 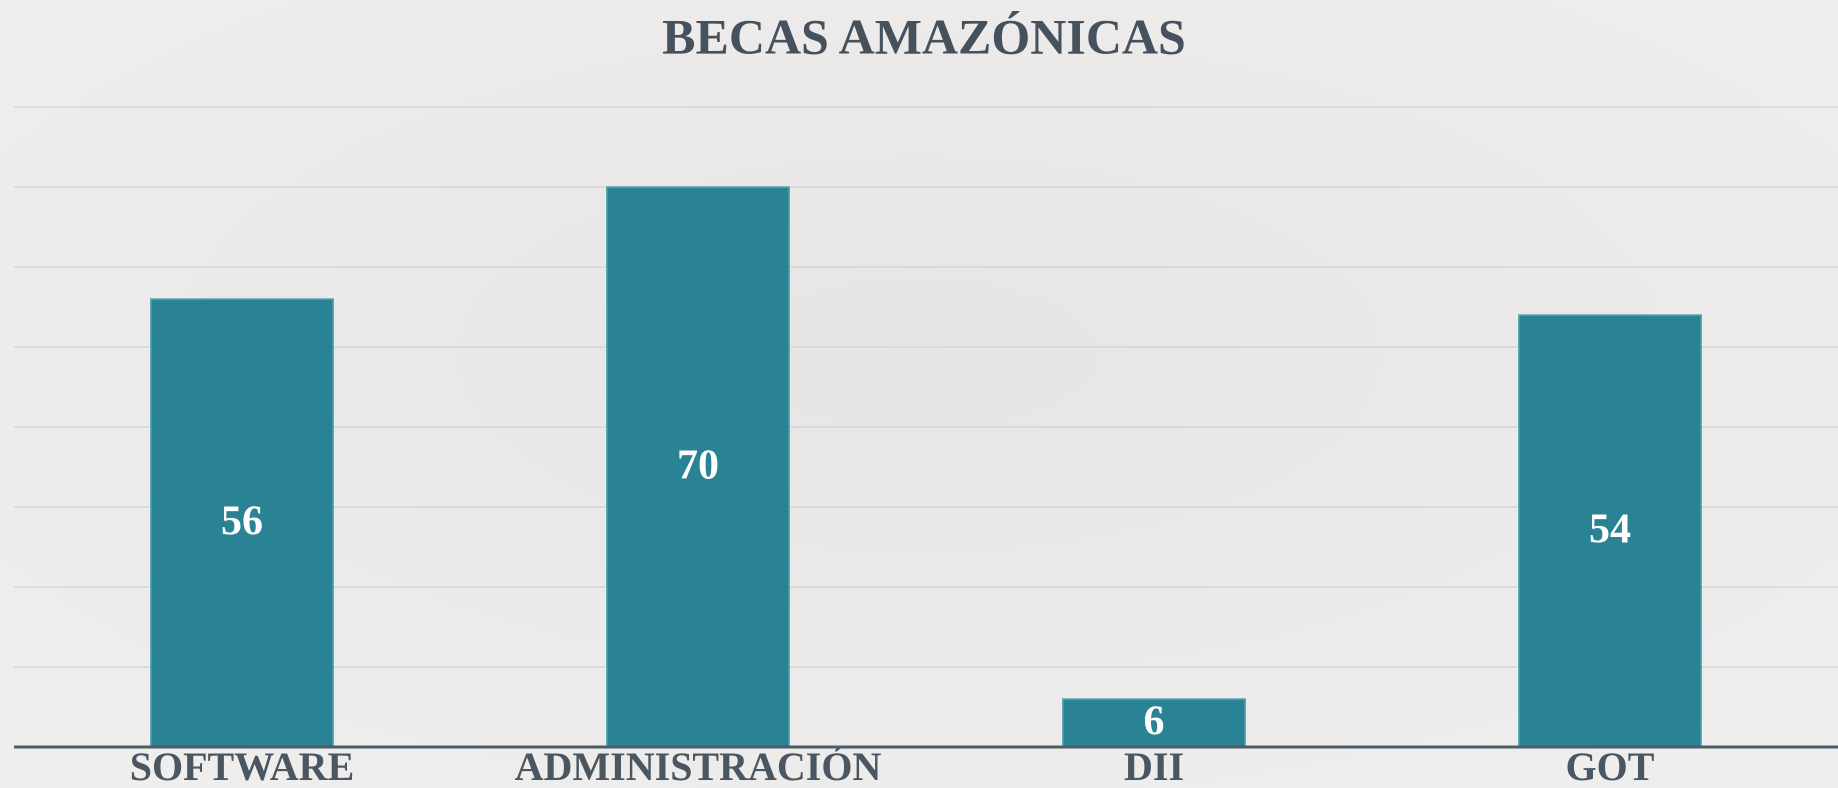 What do you see at coordinates (1610, 766) in the screenshot?
I see `x-tick-label: GOT` at bounding box center [1610, 766].